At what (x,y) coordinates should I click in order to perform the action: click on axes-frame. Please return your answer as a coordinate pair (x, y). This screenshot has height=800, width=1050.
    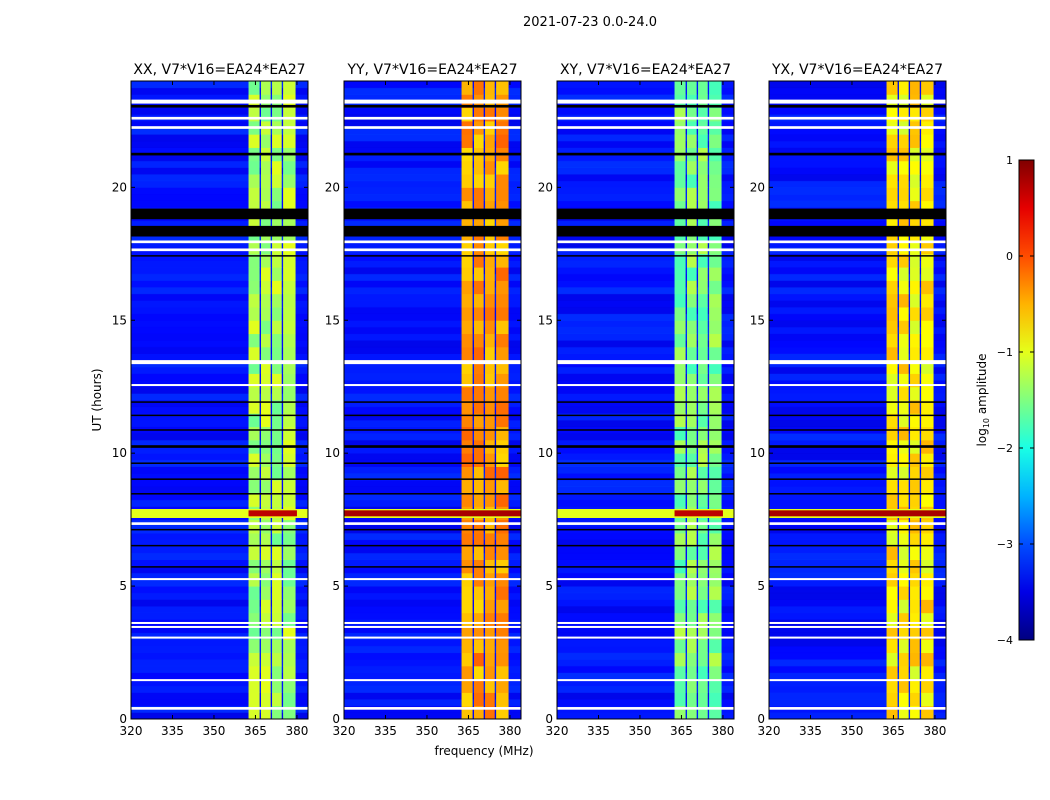
    Looking at the image, I should click on (219, 400).